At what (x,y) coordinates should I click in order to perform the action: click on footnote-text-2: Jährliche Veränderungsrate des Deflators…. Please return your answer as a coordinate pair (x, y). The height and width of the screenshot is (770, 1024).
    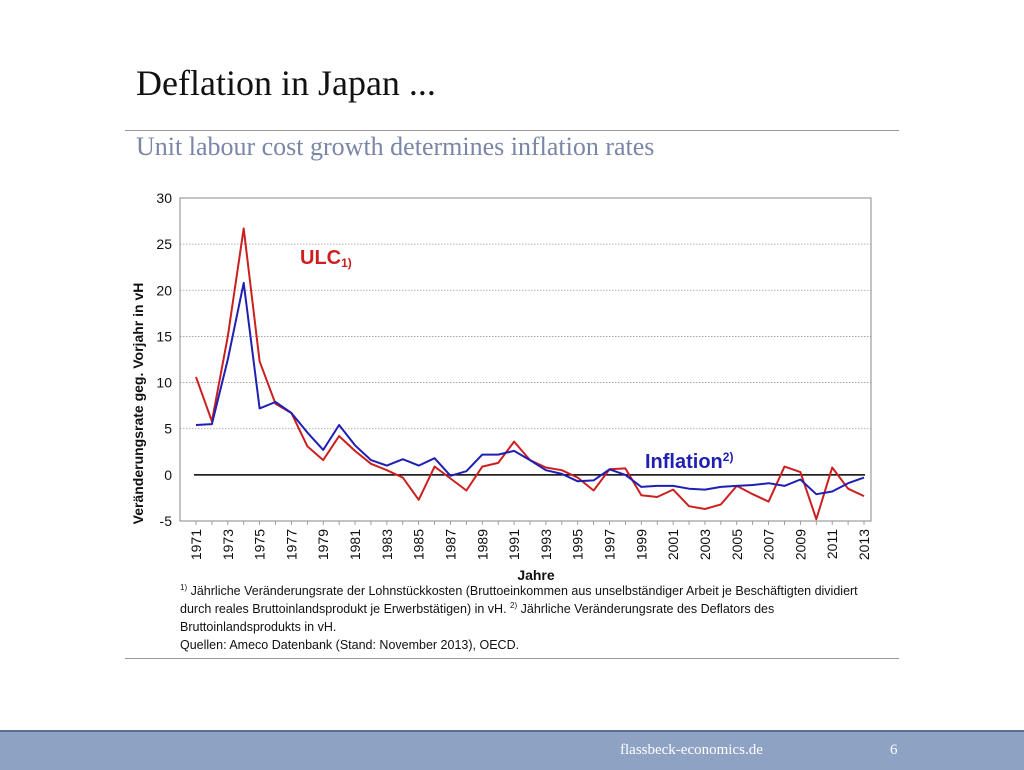
    Looking at the image, I should click on (477, 618).